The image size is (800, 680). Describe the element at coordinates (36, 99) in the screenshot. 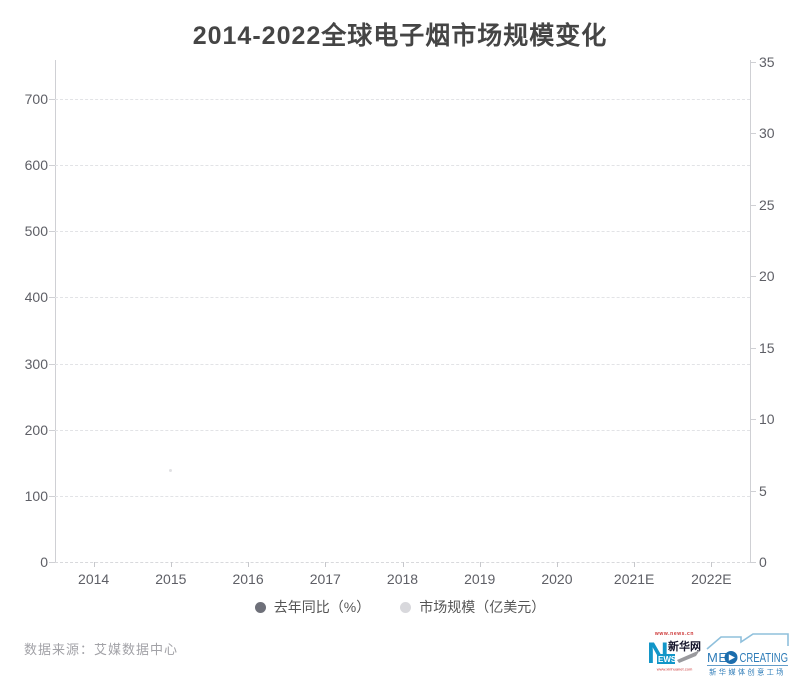

I see `y-axis-left-label: 700` at that location.